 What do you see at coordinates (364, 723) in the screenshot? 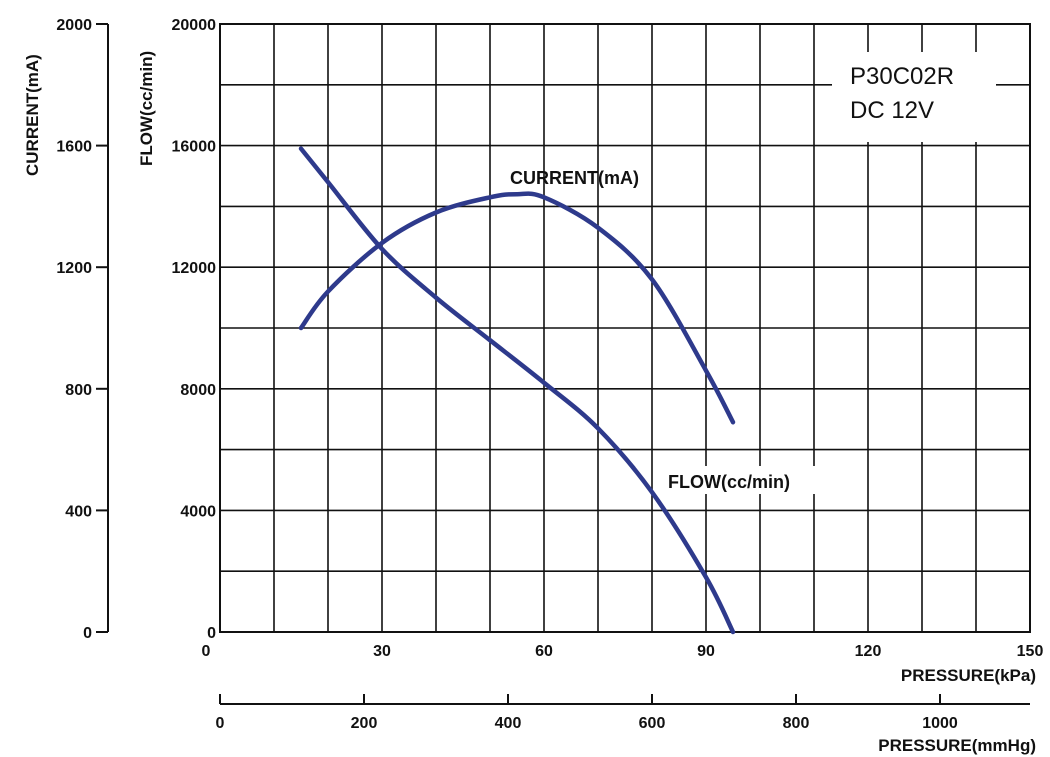
I see `mmhg-tick-label: 200` at bounding box center [364, 723].